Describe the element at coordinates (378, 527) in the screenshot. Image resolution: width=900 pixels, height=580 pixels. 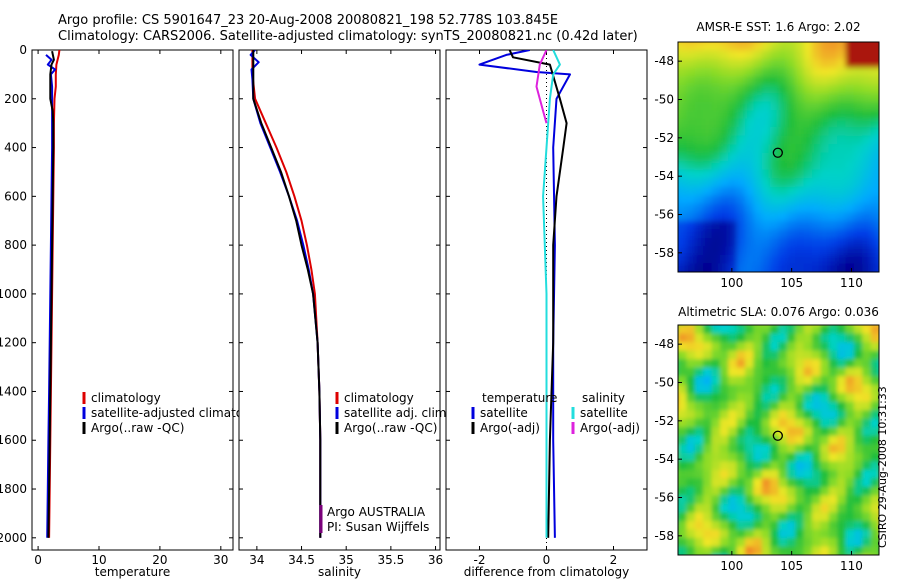
I see `annotation-text: PI: Susan Wijffels` at that location.